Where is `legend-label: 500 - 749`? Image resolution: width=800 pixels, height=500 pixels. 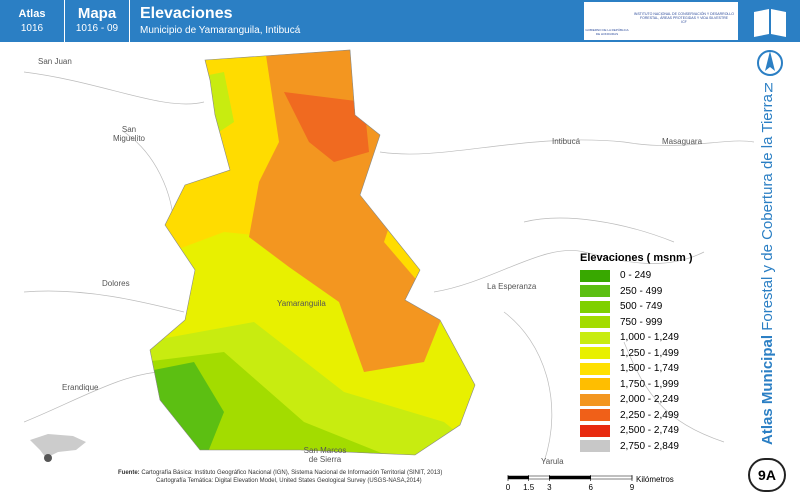
legend-label: 500 - 749 is located at coordinates (641, 307).